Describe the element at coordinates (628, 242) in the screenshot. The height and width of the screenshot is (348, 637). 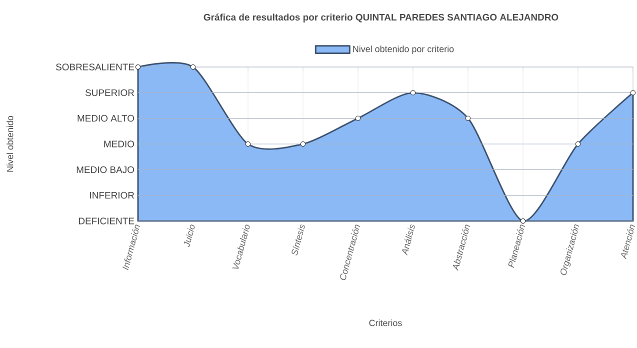
I see `x-tick-label: Atención` at that location.